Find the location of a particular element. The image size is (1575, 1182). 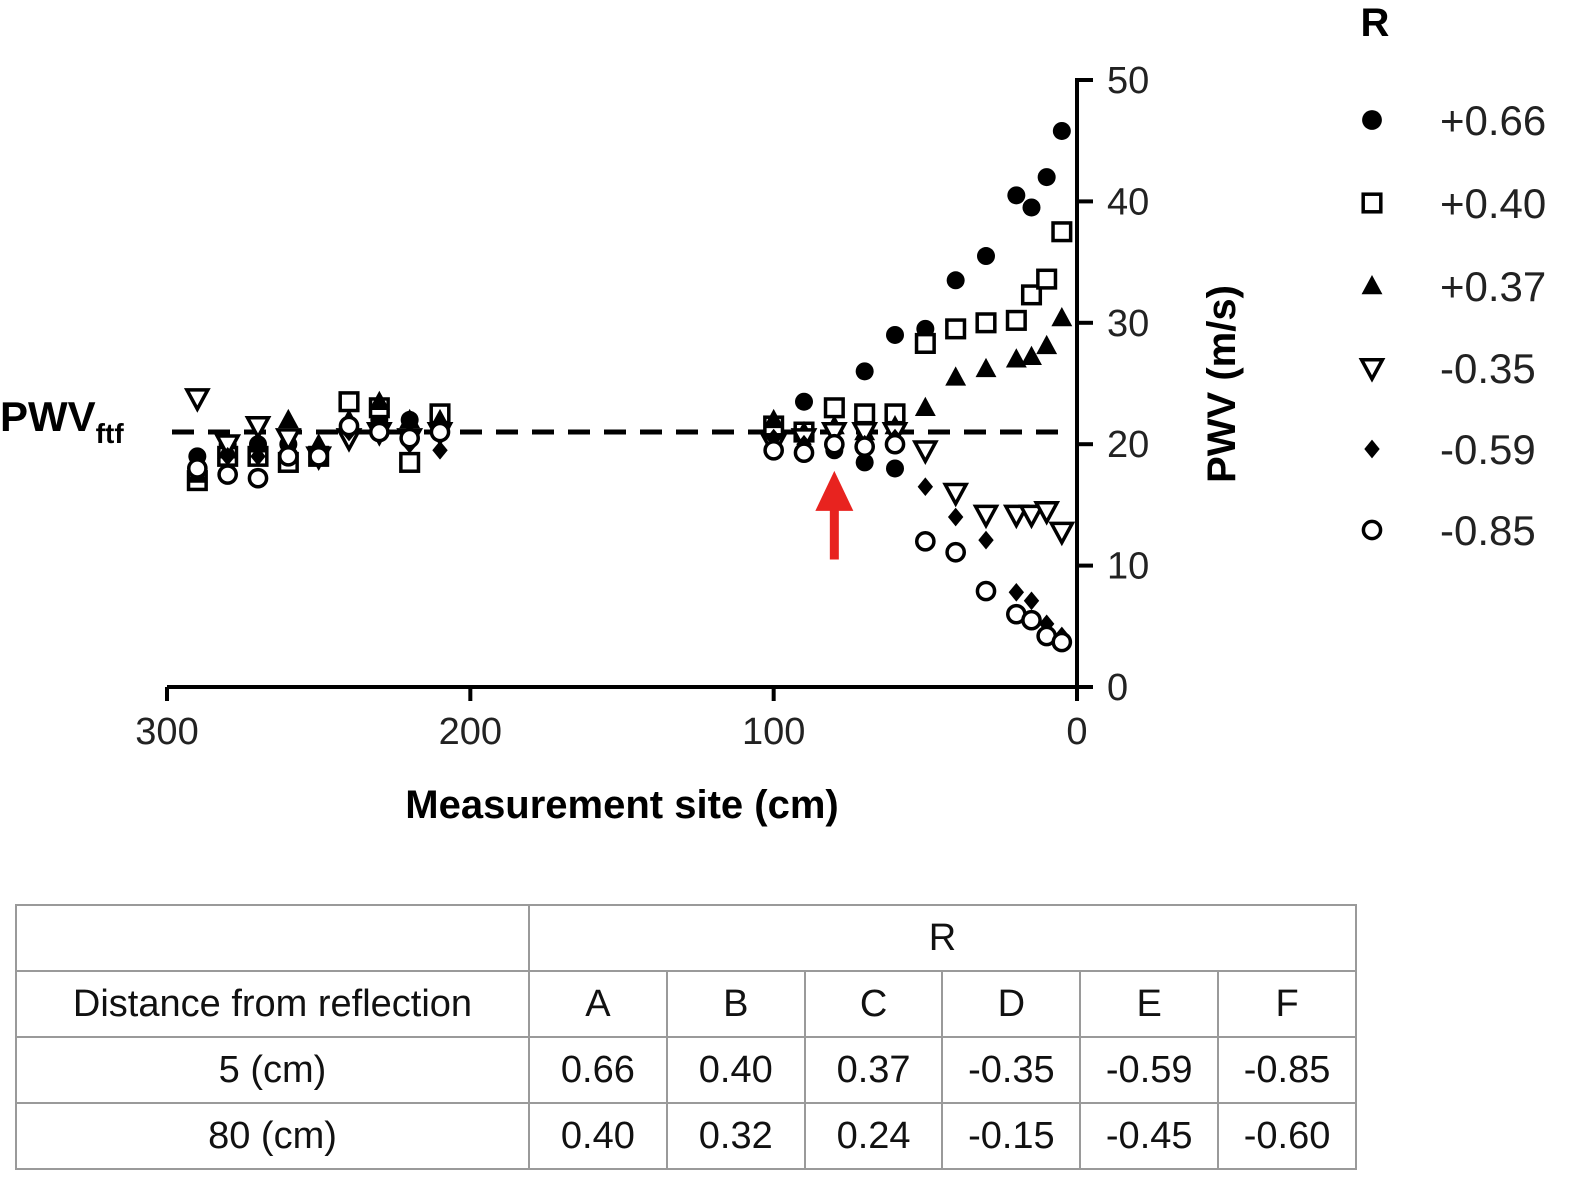

table-cell: 0.66 is located at coordinates (598, 1070).